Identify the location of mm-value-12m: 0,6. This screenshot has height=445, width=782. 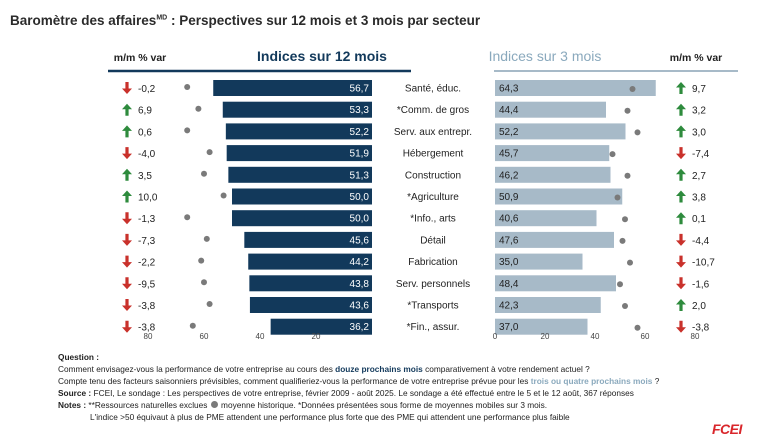
(145, 132).